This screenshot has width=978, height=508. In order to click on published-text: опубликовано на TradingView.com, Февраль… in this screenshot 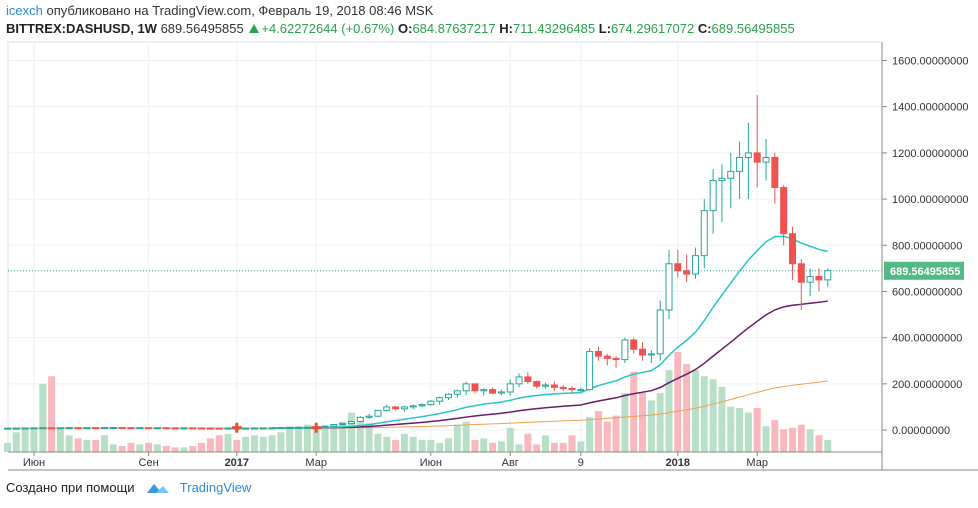, I will do `click(240, 10)`.